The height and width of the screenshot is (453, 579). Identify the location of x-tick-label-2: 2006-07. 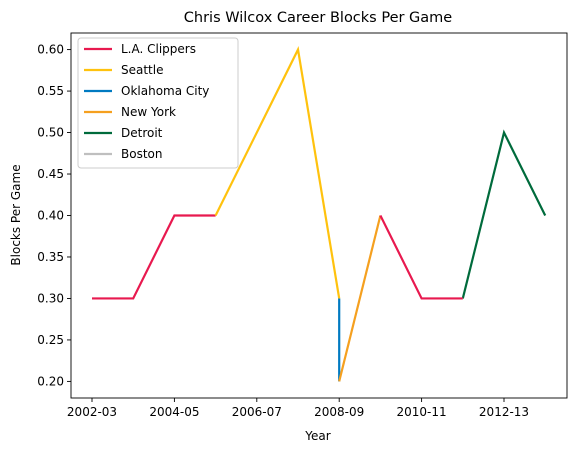
(257, 412).